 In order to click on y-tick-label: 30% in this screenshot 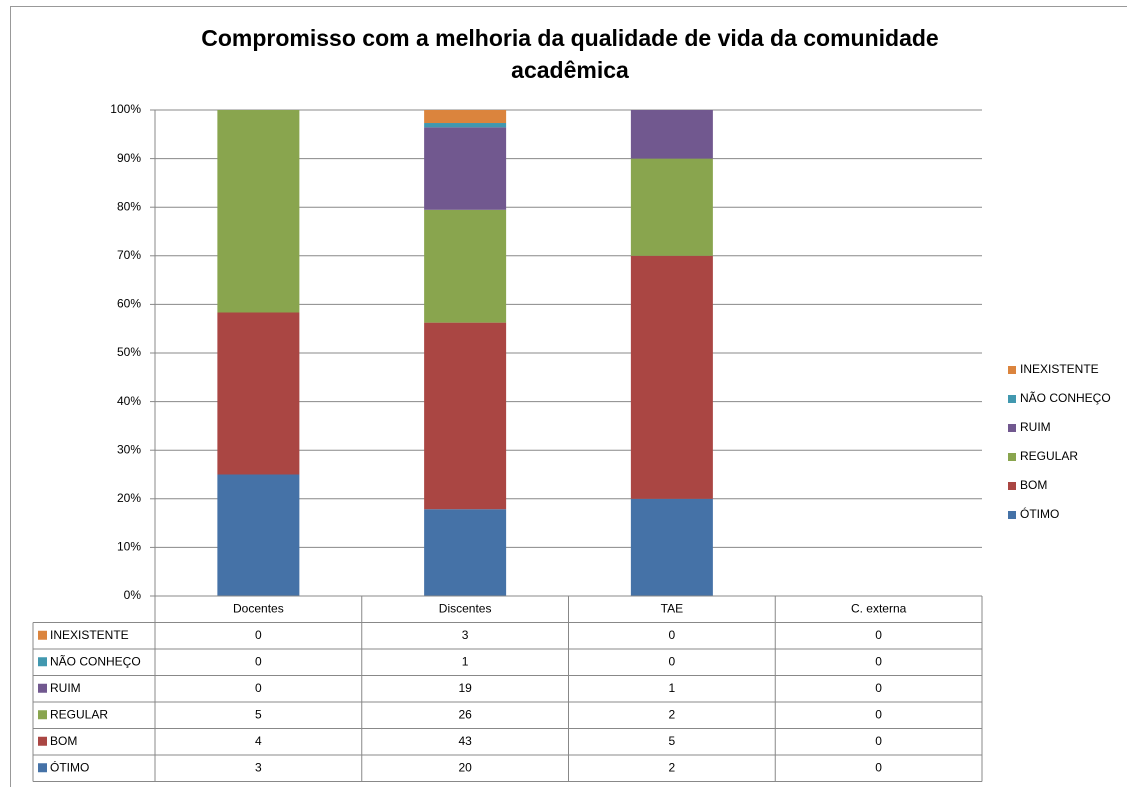, I will do `click(129, 449)`.